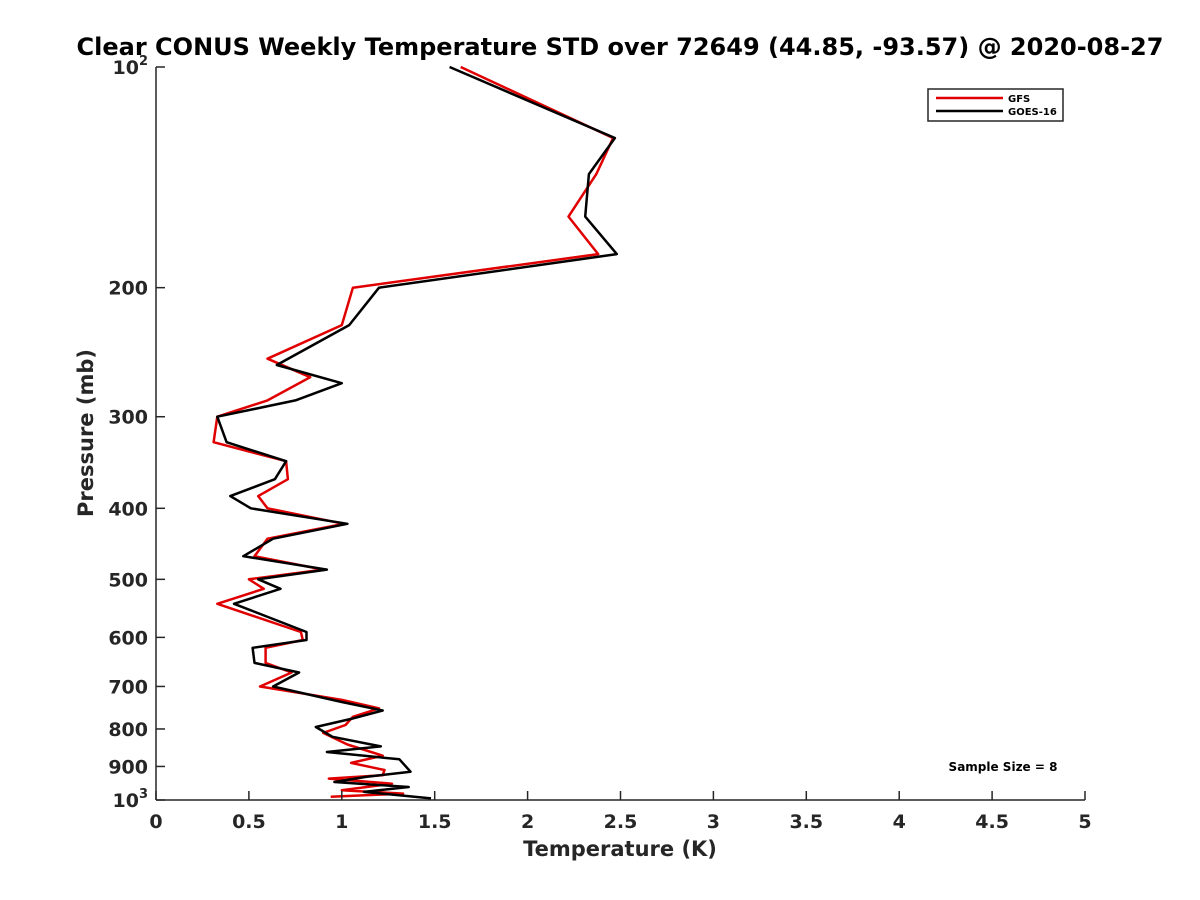  What do you see at coordinates (435, 822) in the screenshot?
I see `x-tick-label: 1.5` at bounding box center [435, 822].